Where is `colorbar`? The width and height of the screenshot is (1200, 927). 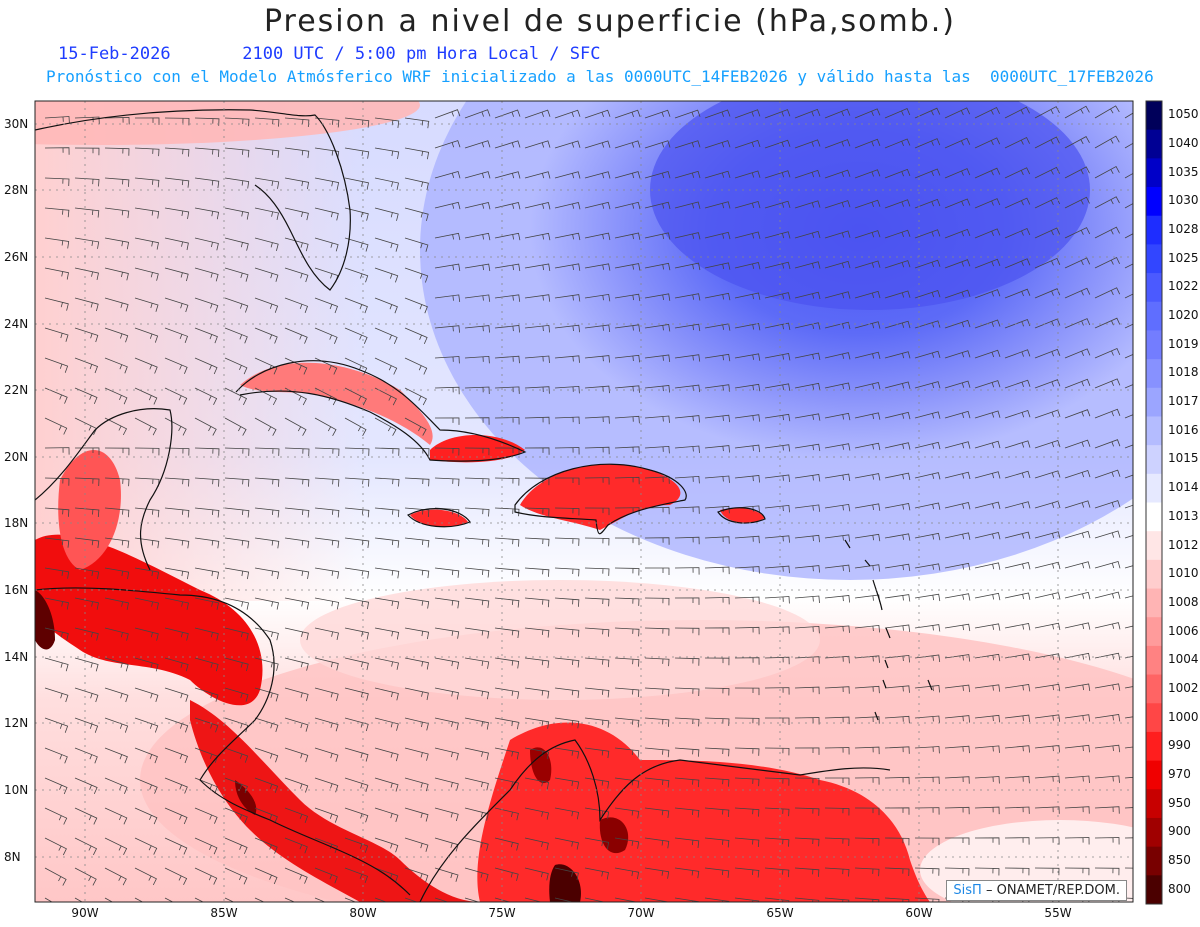
colorbar is located at coordinates (1154, 502).